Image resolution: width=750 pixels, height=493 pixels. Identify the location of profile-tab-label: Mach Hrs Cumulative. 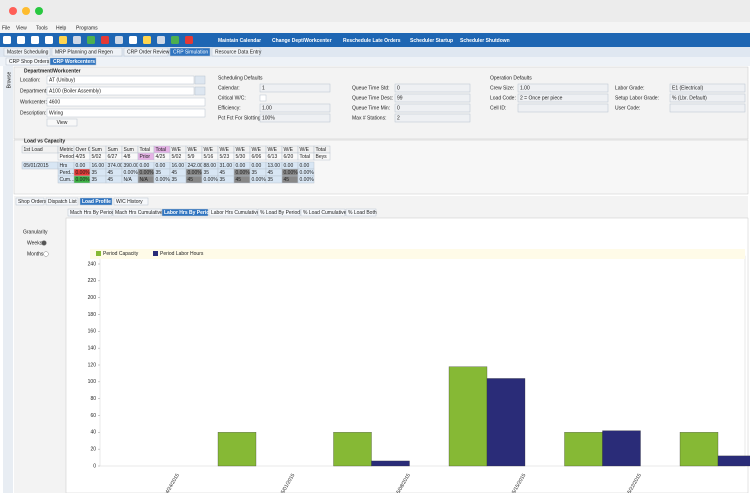
(139, 213).